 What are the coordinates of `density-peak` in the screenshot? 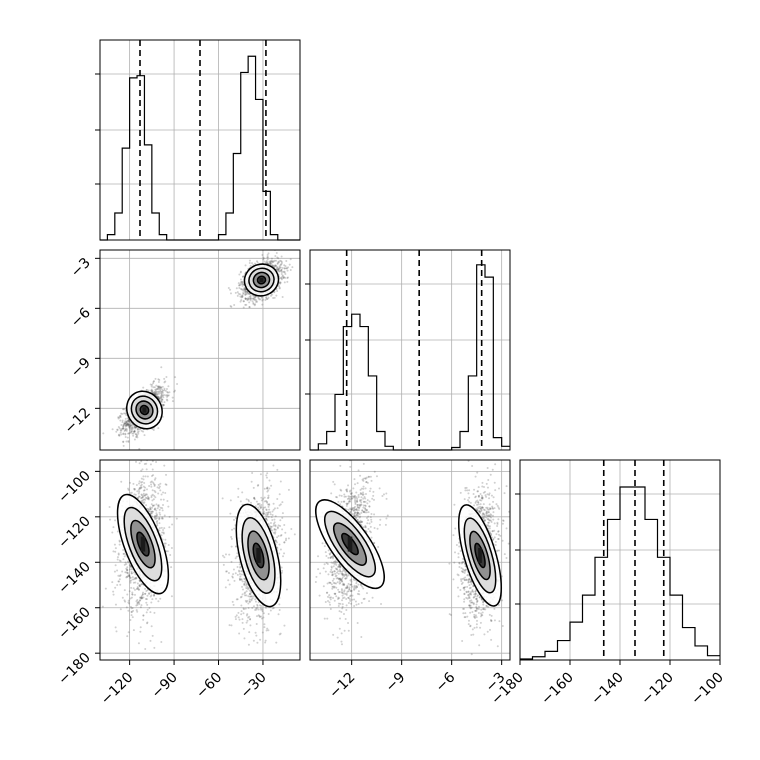 It's located at (144, 410).